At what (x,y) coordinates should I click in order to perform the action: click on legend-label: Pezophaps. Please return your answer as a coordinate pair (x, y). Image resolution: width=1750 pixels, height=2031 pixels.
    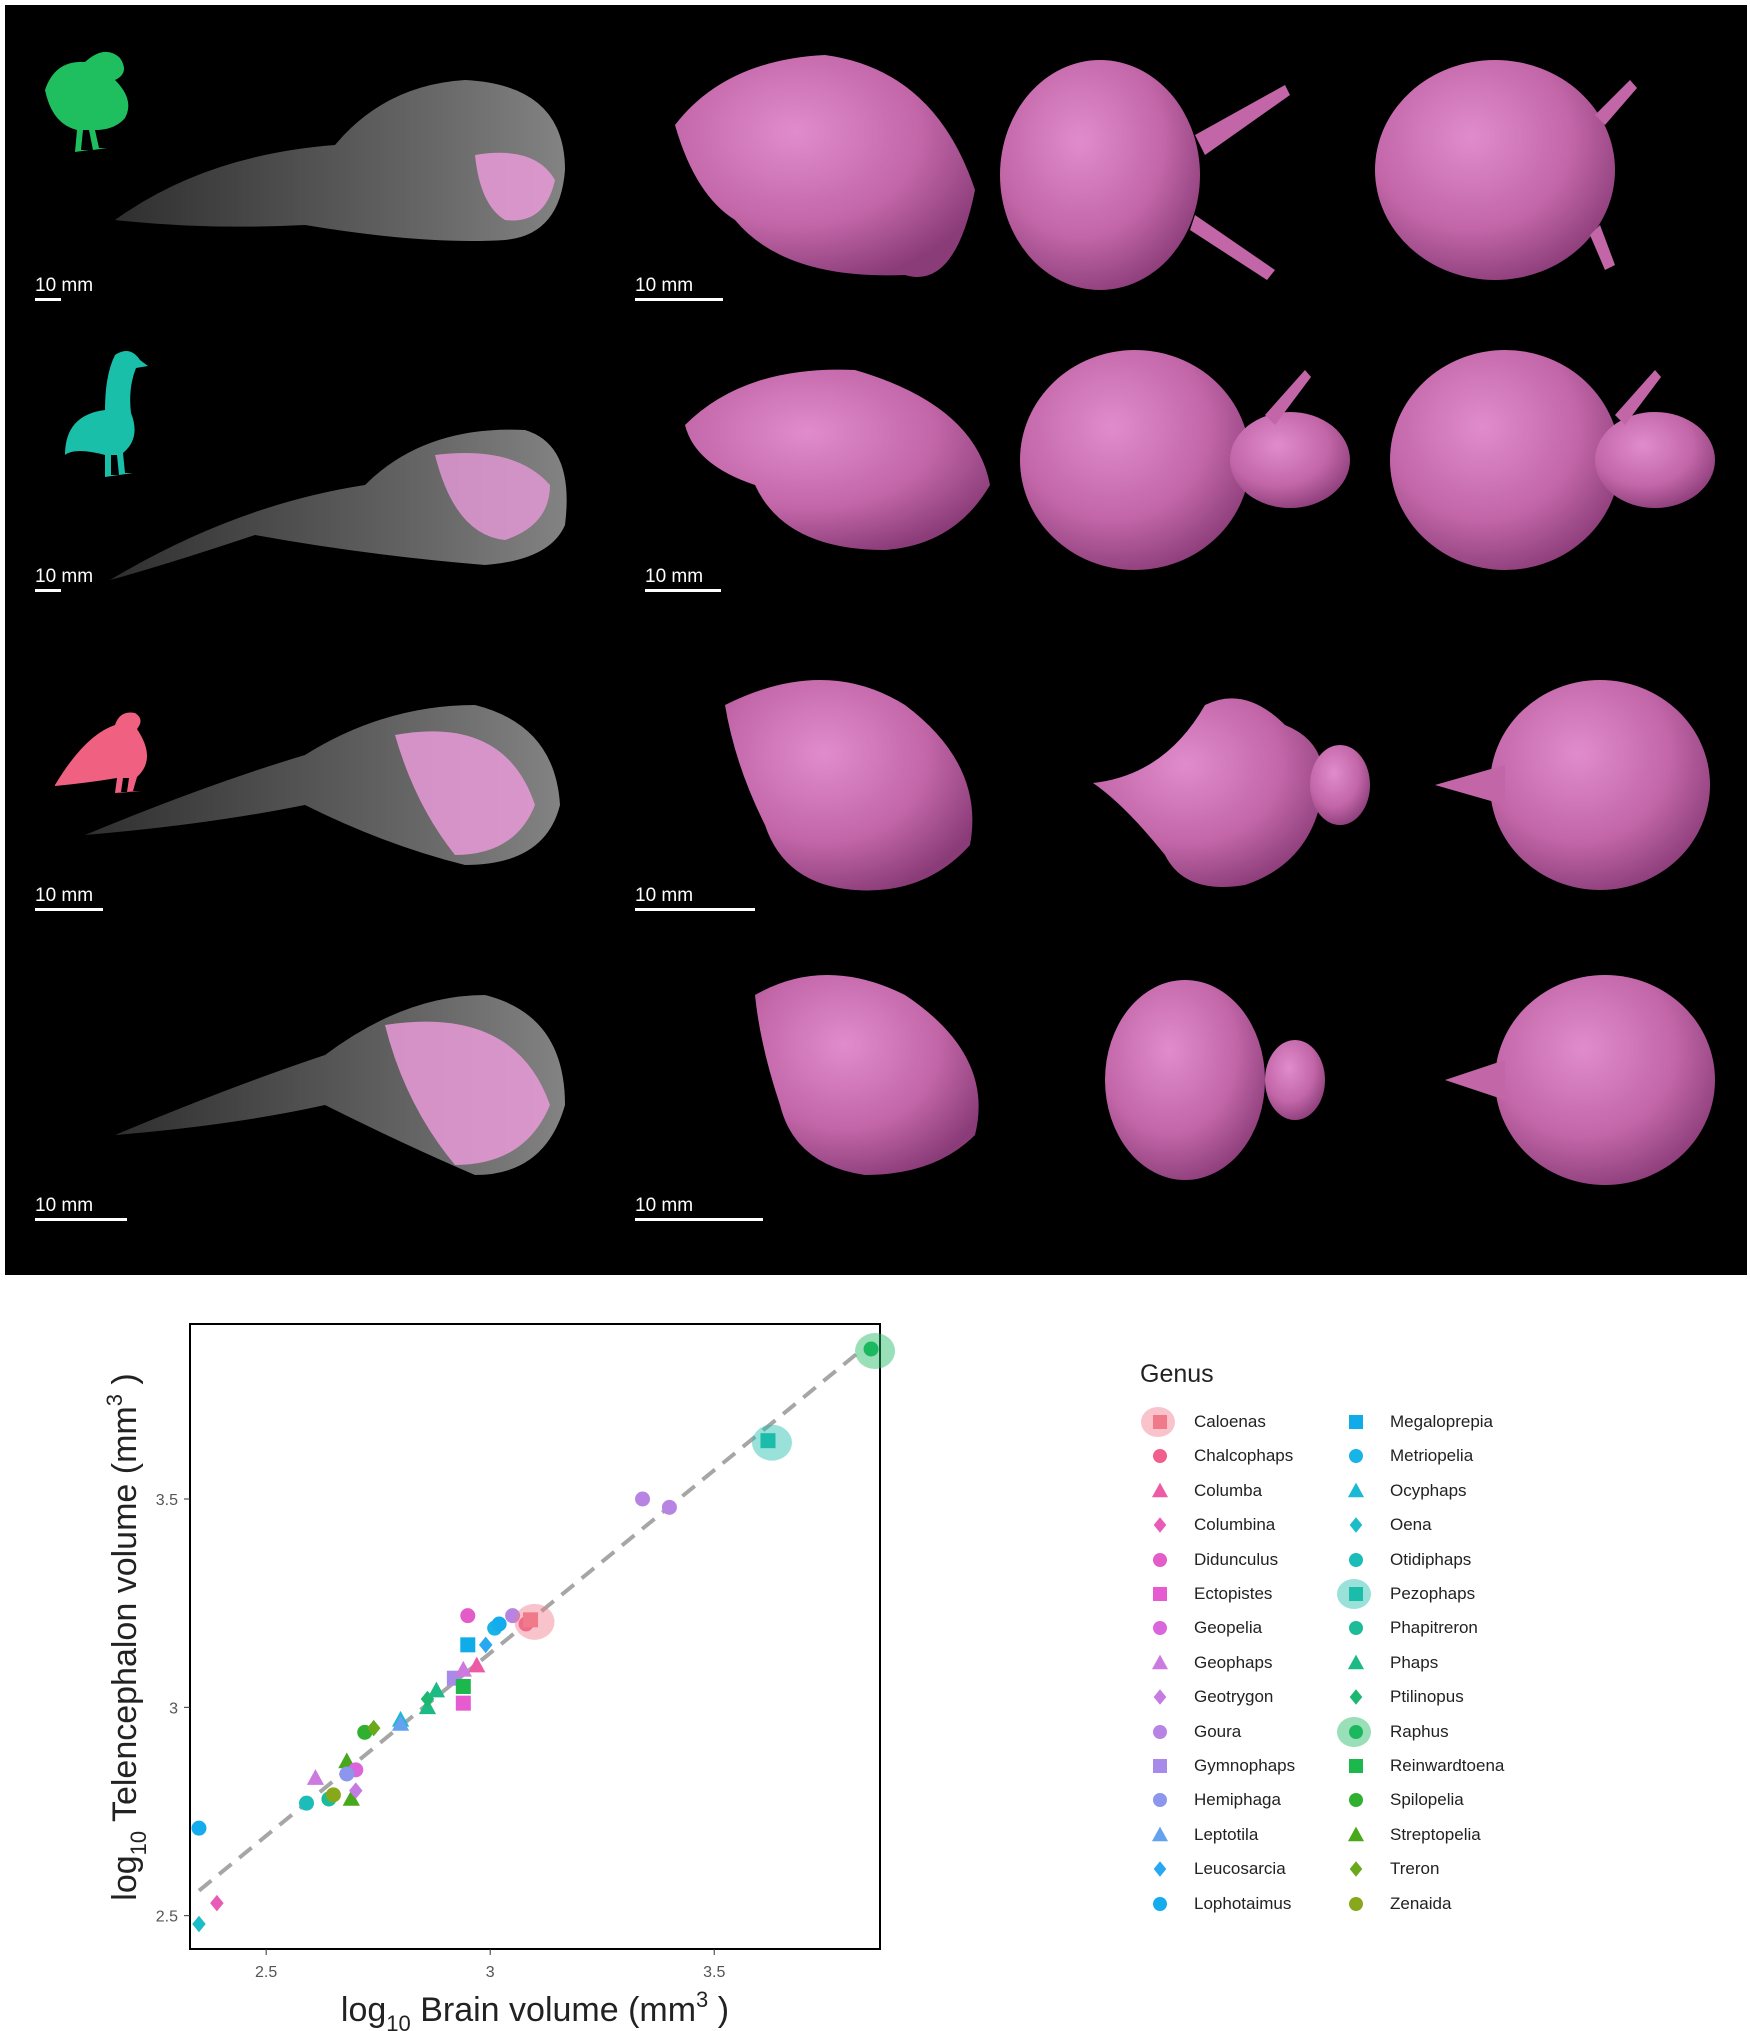
    Looking at the image, I should click on (1433, 1593).